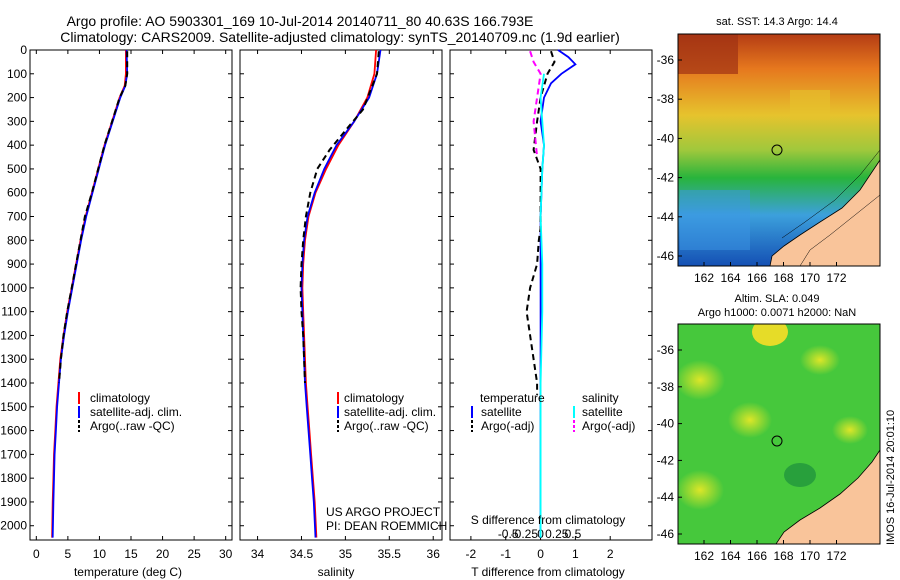 The image size is (900, 580). Describe the element at coordinates (13, 526) in the screenshot. I see `depth-tick-label: 2000` at that location.